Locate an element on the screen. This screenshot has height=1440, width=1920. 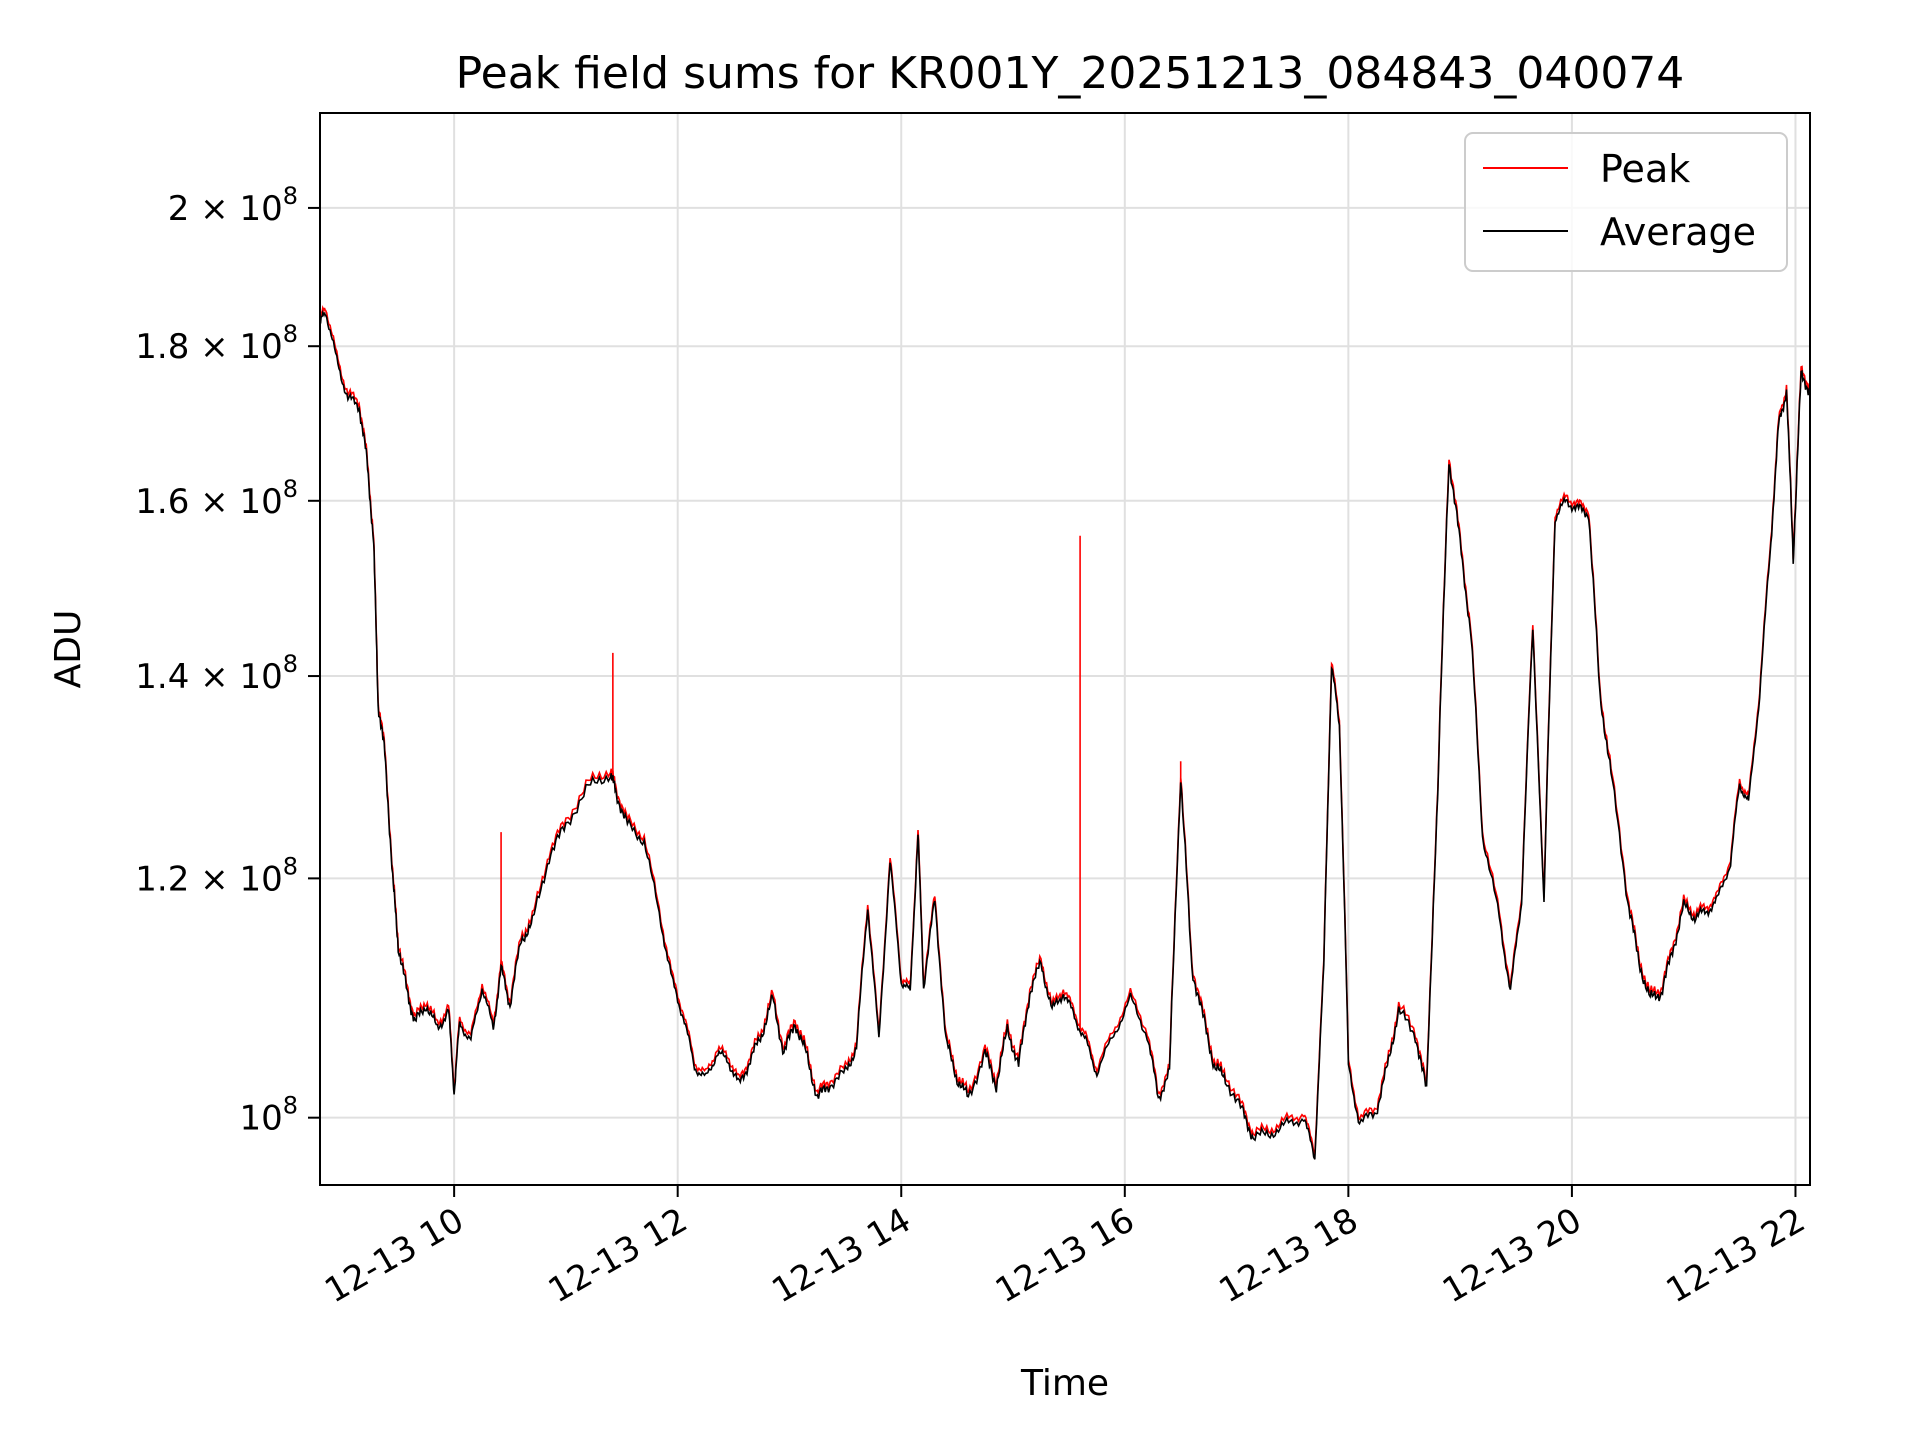
legend-label-peak: Peak is located at coordinates (1645, 169).